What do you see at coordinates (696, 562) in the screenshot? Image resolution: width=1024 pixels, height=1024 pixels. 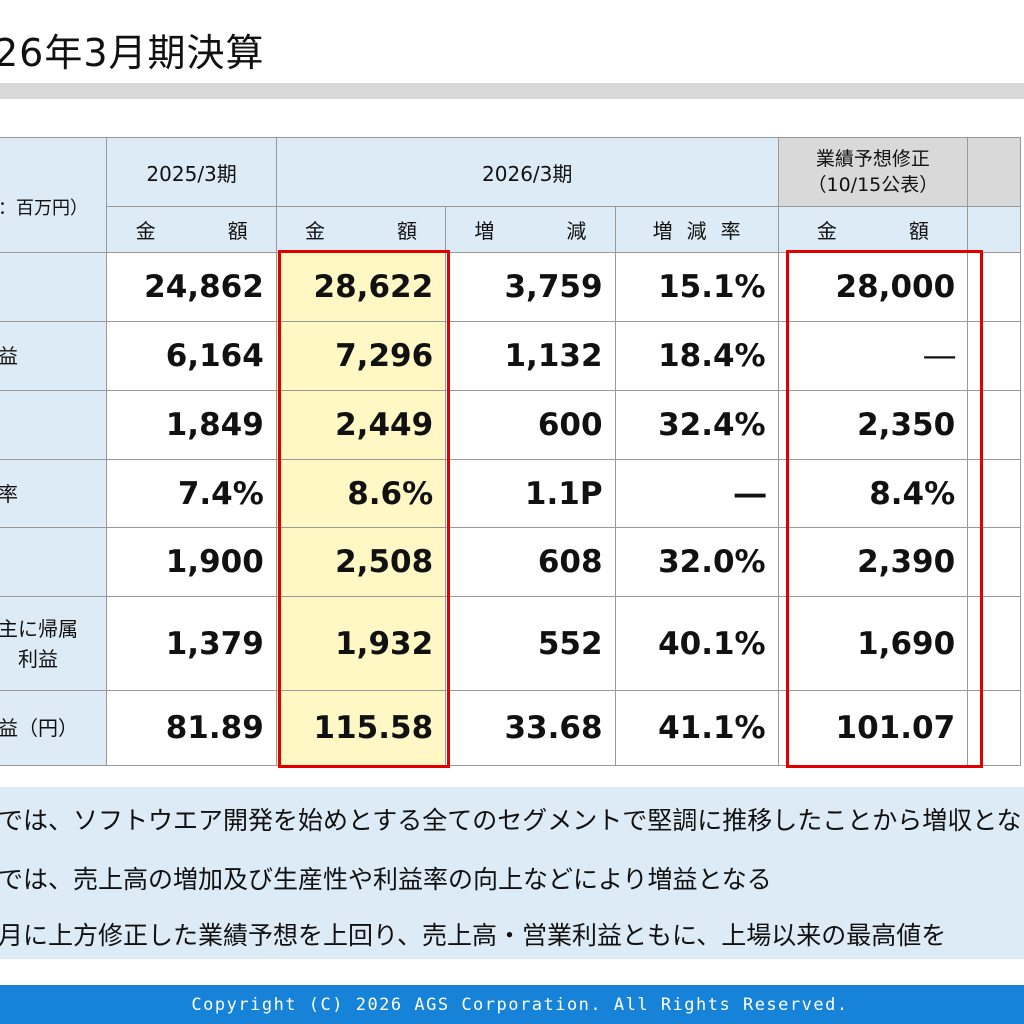 I see `value-change-rate: 32.0%` at bounding box center [696, 562].